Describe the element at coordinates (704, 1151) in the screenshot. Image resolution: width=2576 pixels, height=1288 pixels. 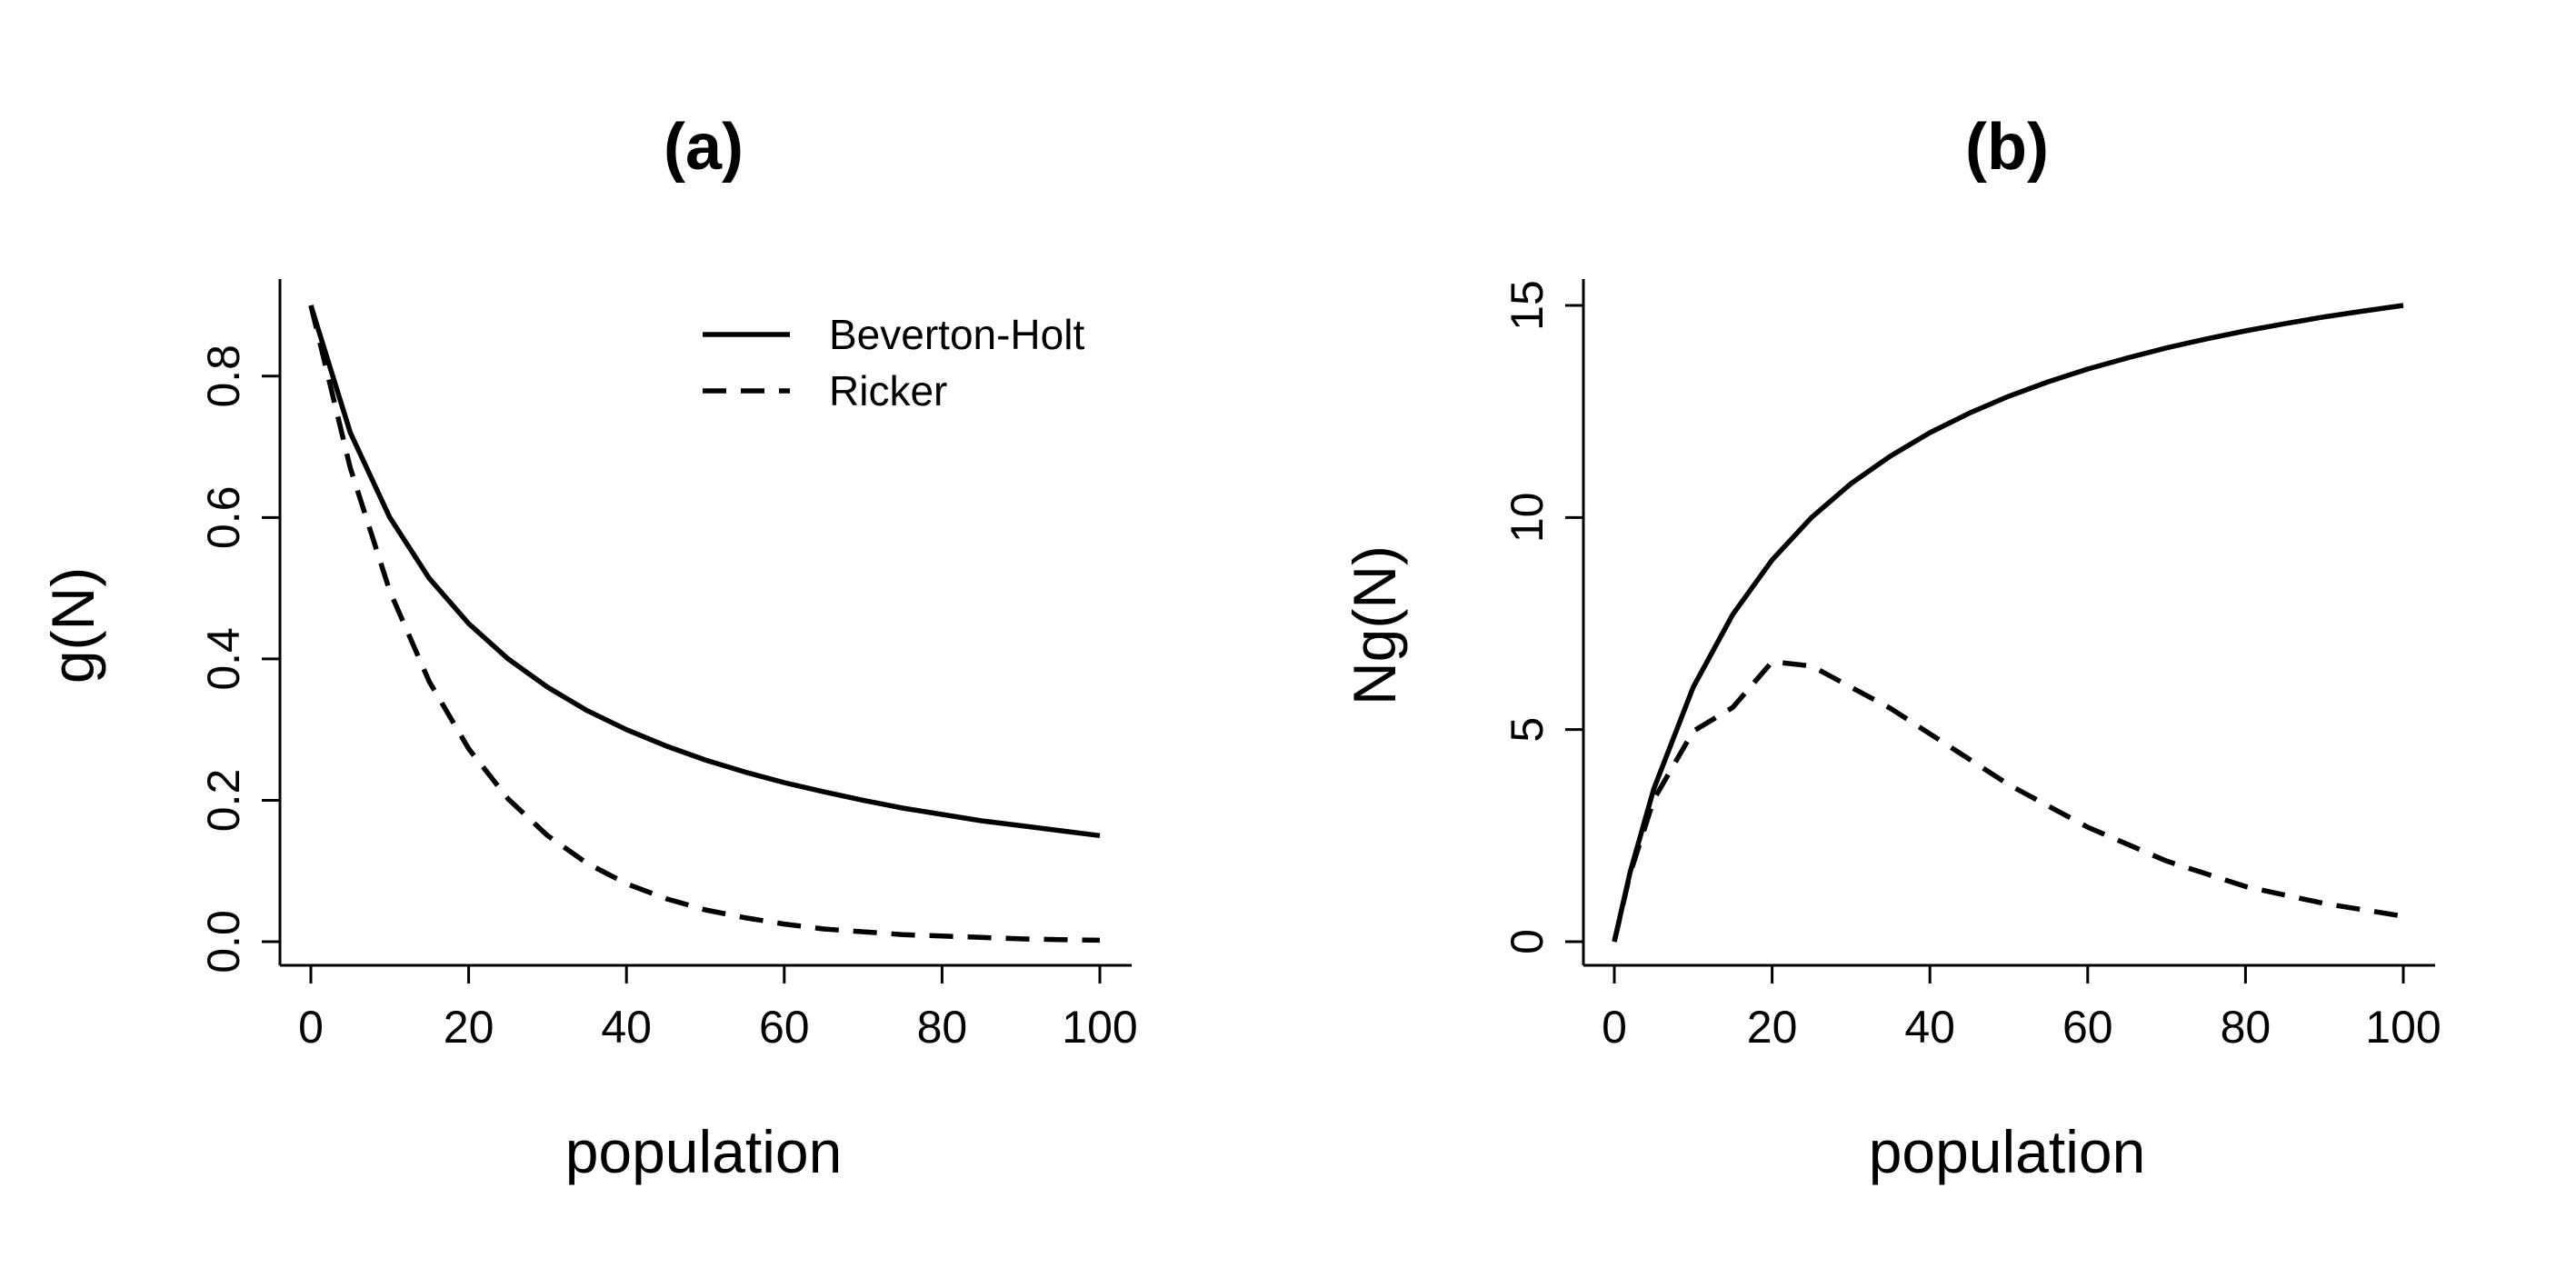
I see `panel-a-x-axis-title: population` at that location.